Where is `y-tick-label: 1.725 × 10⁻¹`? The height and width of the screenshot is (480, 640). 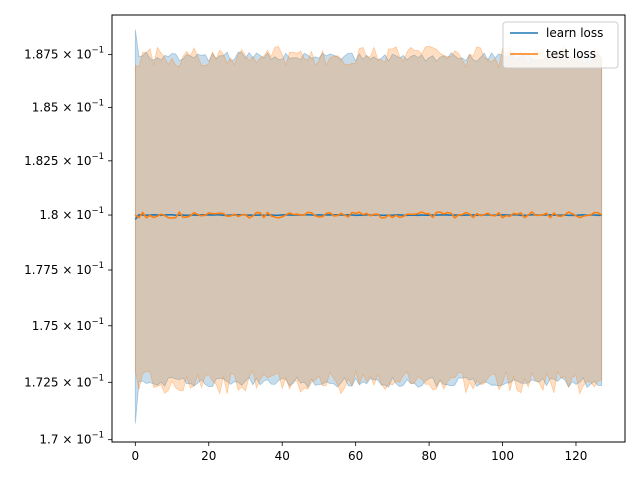 y-tick-label: 1.725 × 10⁻¹ is located at coordinates (64, 381).